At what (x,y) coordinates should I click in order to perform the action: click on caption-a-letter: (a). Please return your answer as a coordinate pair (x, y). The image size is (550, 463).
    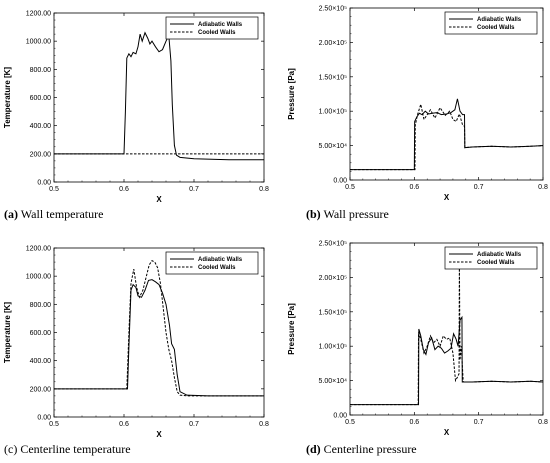
    Looking at the image, I should click on (11, 214).